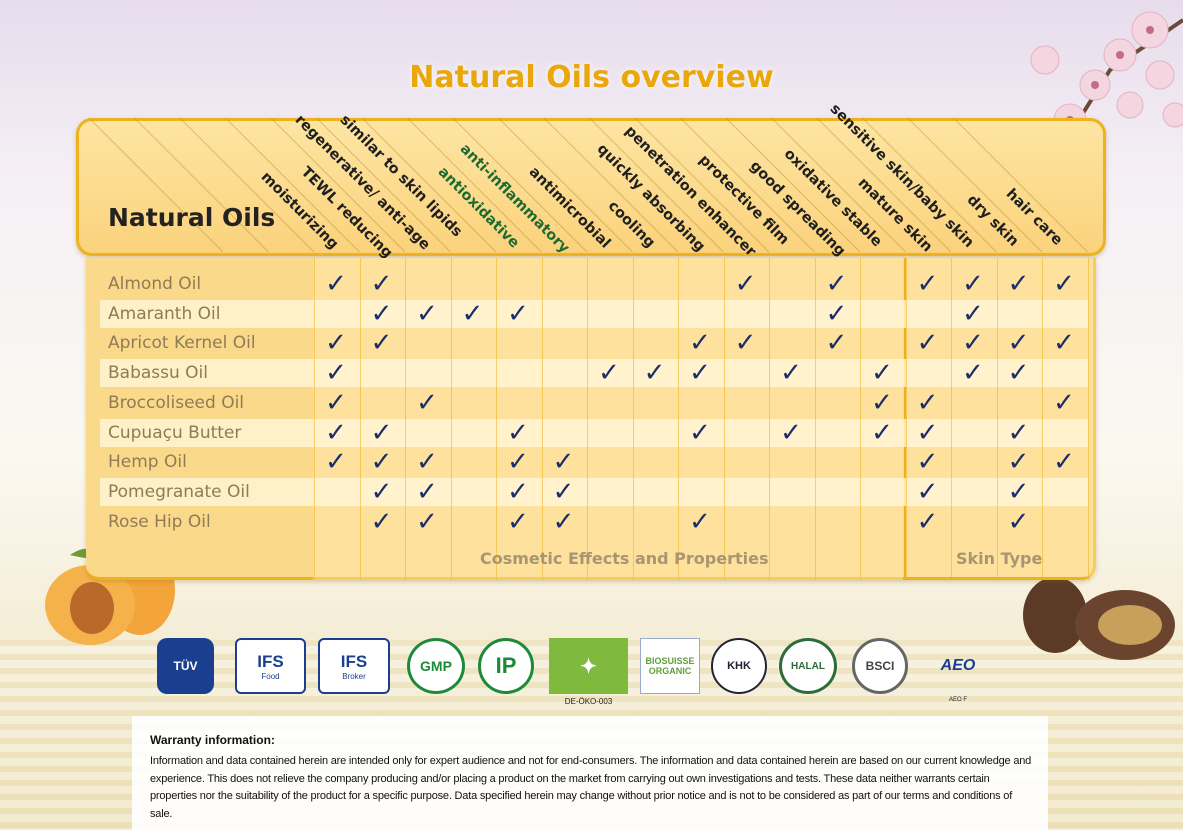 This screenshot has width=1183, height=830. I want to click on gmp-logo-text: GMP, so click(436, 666).